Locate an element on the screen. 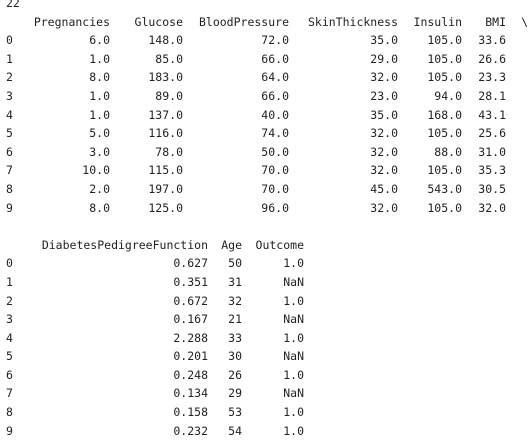 This screenshot has height=440, width=532. table-cell: 72.0 is located at coordinates (275, 40).